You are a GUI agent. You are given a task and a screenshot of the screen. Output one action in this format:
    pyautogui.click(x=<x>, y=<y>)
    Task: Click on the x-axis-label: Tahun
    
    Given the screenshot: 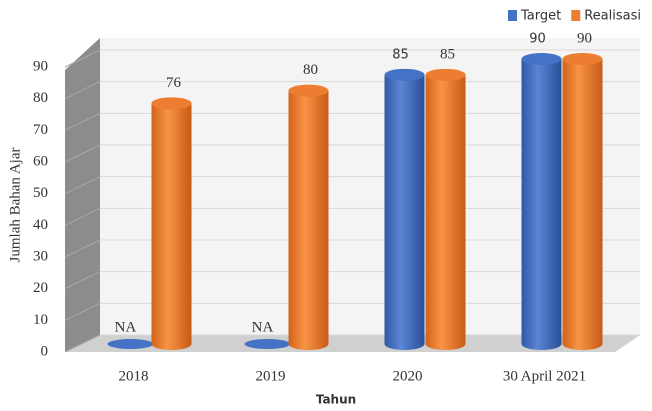 What is the action you would take?
    pyautogui.click(x=336, y=400)
    